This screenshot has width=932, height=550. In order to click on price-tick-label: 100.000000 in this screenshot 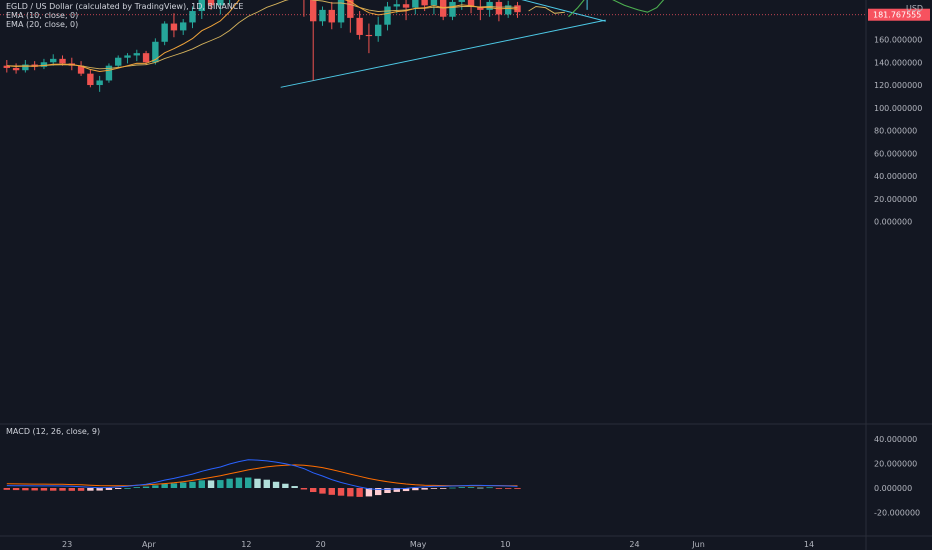, I will do `click(898, 108)`.